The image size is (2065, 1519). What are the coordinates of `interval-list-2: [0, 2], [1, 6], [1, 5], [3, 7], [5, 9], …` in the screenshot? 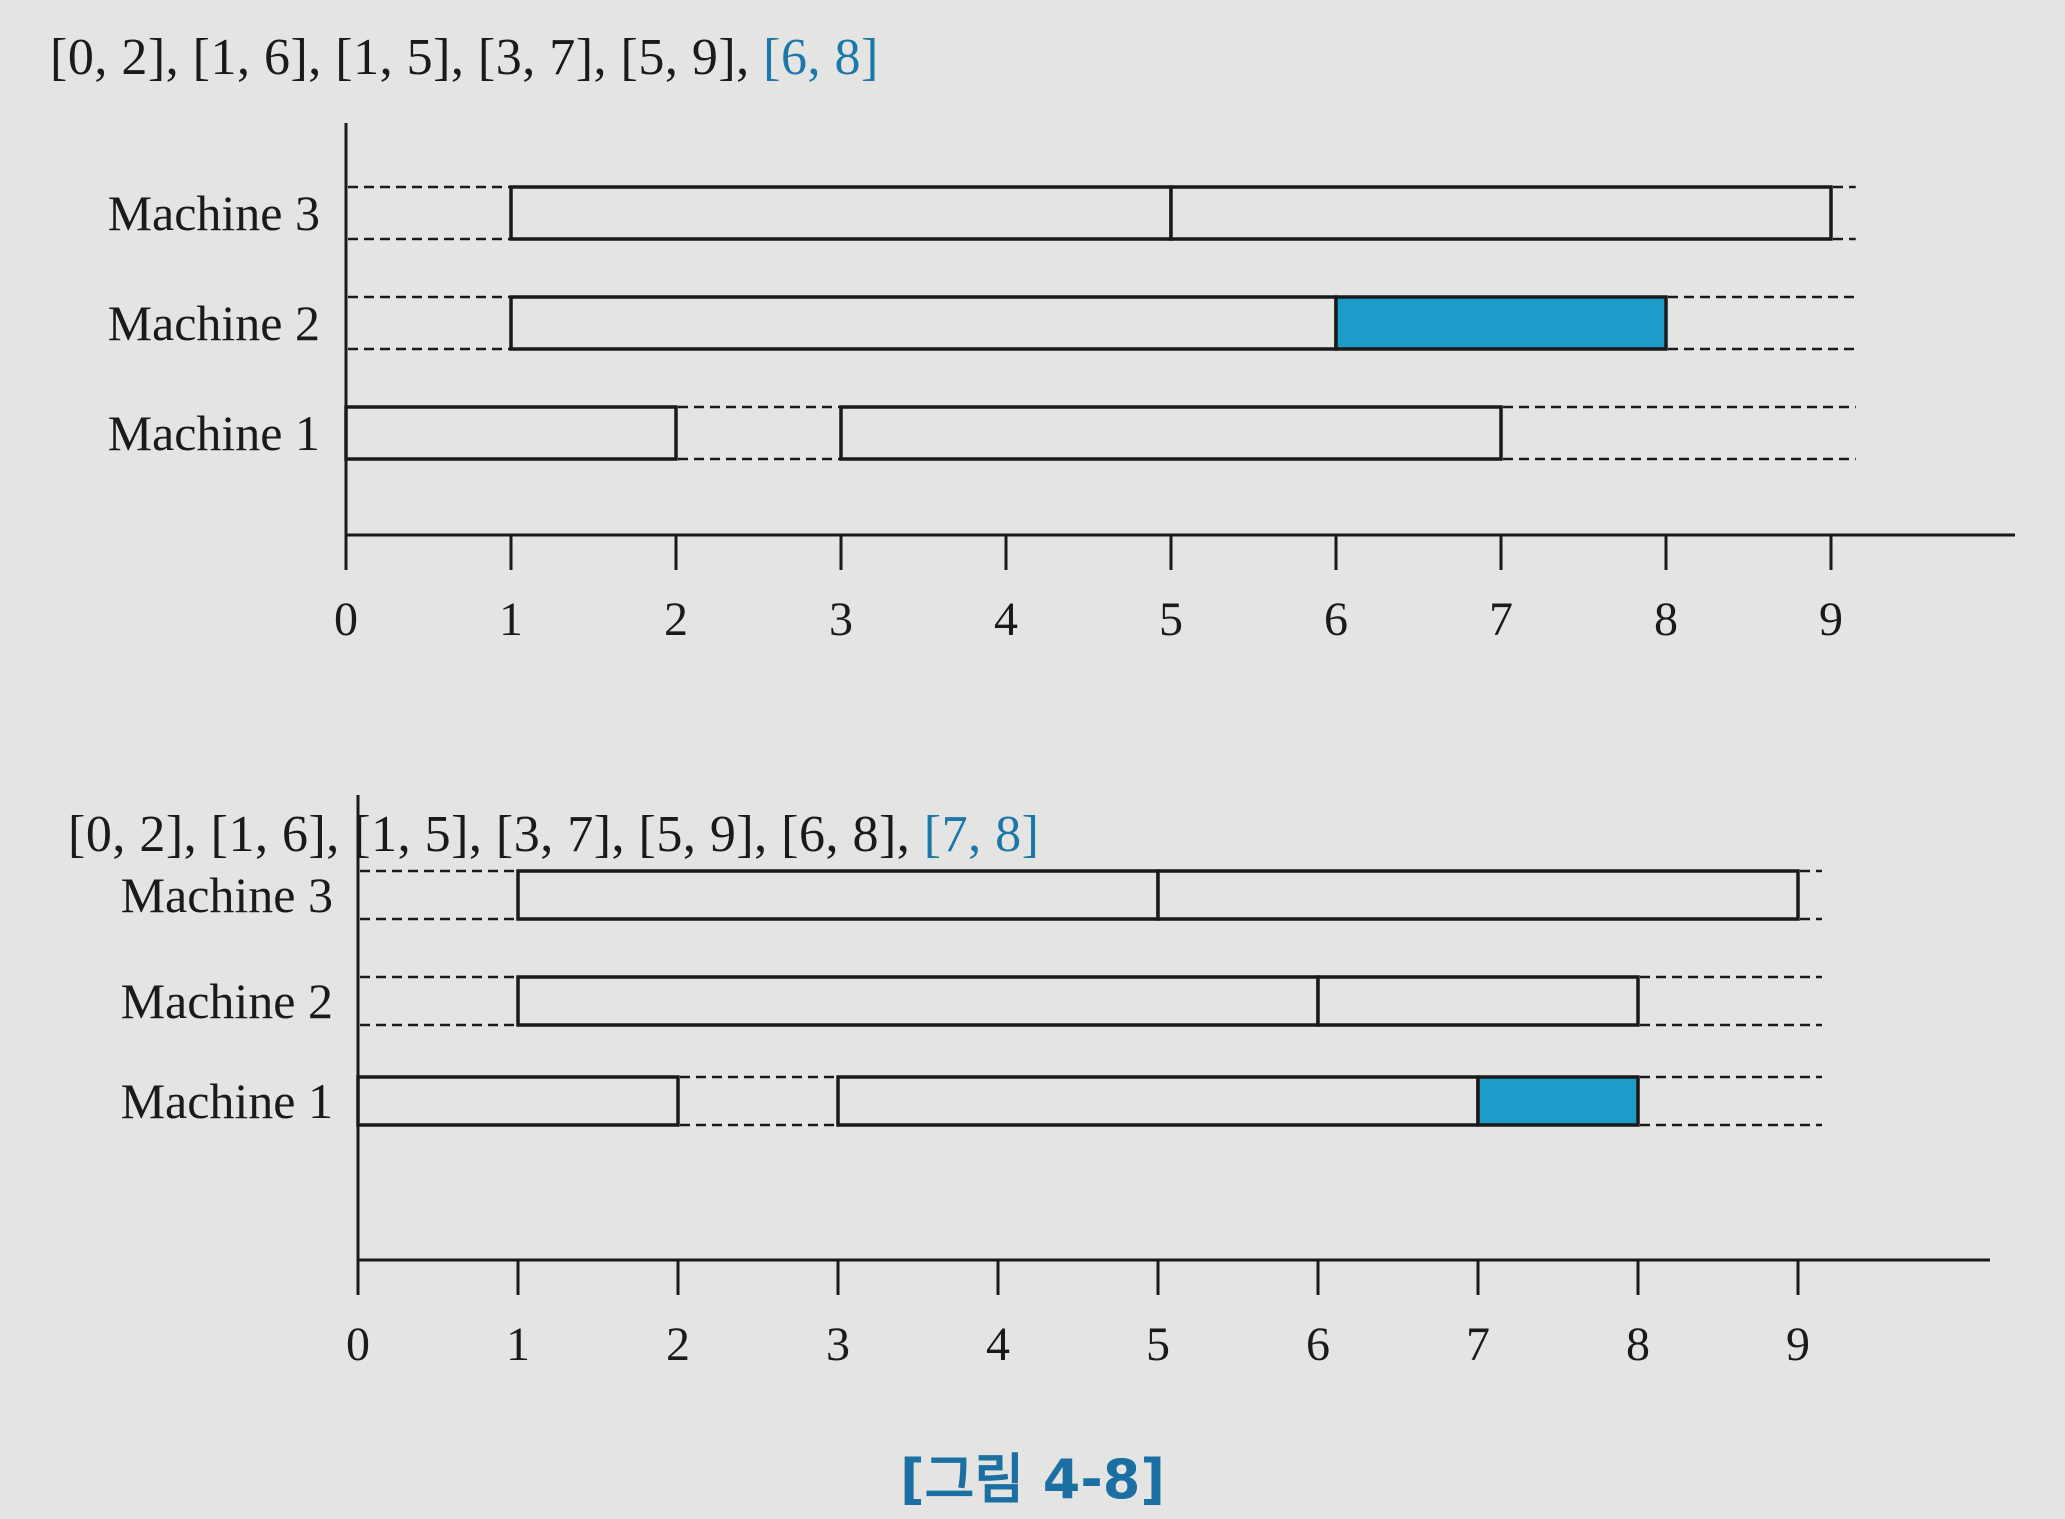 It's located at (553, 834).